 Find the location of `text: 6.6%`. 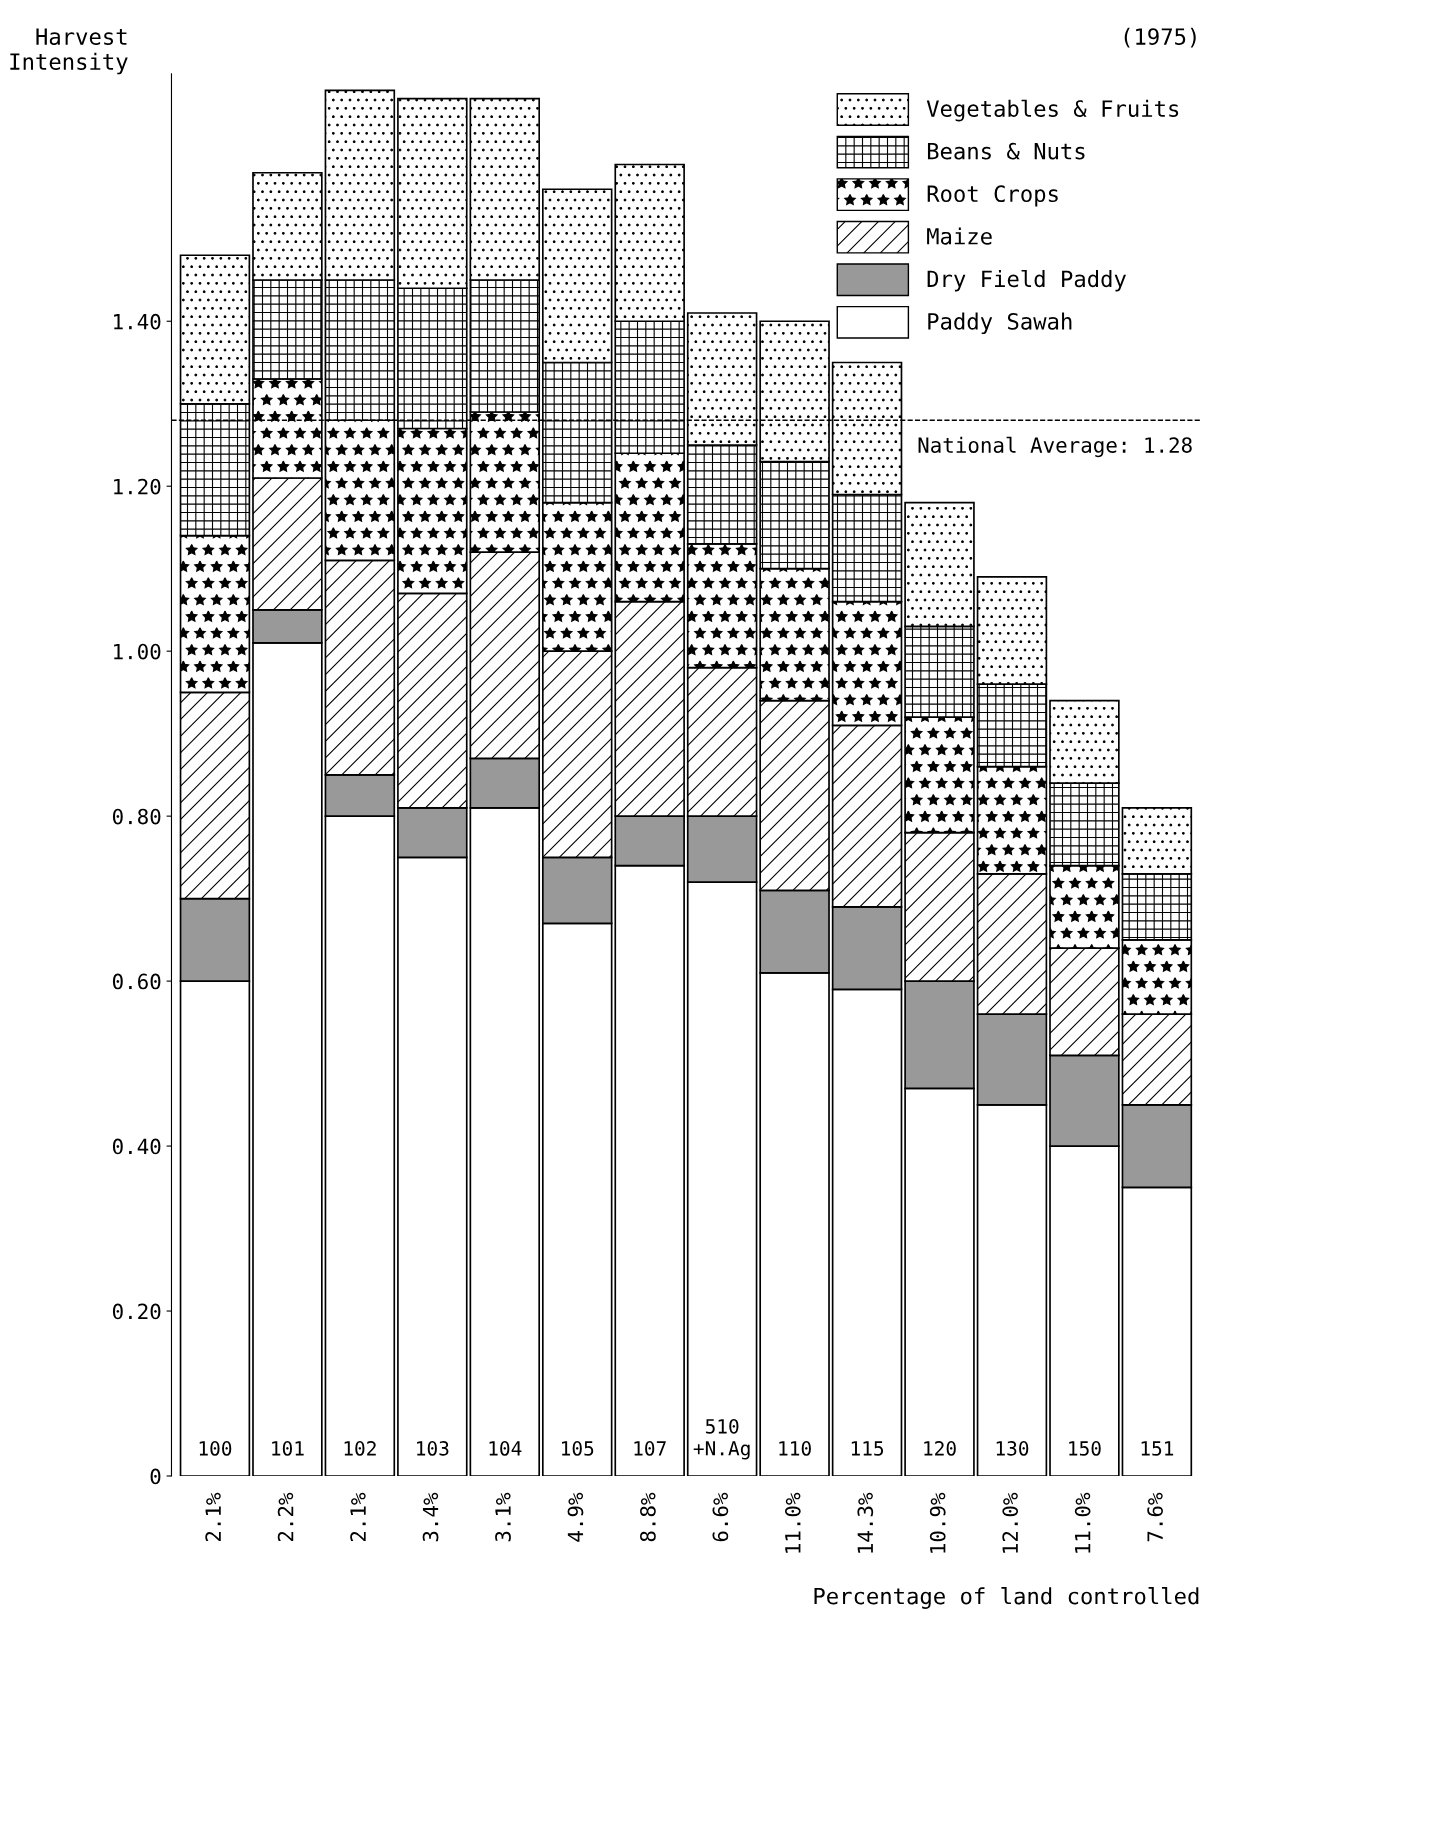

text: 6.6% is located at coordinates (720, 1517).